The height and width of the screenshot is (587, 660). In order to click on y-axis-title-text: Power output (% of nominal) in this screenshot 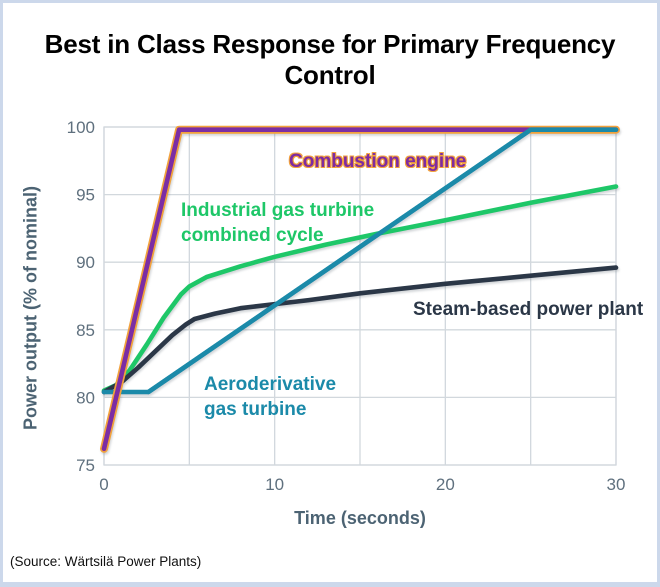, I will do `click(30, 308)`.